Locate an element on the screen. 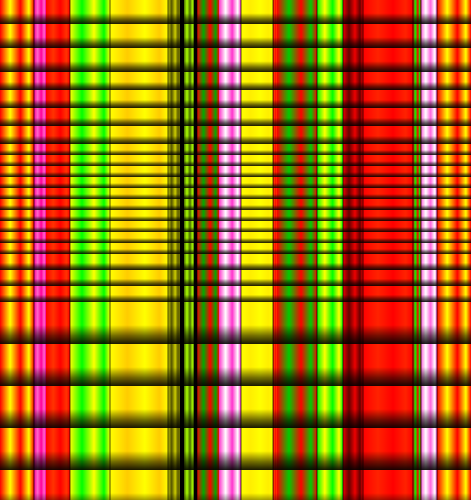 The height and width of the screenshot is (500, 471). band-dark-yellow is located at coordinates (174, 250).